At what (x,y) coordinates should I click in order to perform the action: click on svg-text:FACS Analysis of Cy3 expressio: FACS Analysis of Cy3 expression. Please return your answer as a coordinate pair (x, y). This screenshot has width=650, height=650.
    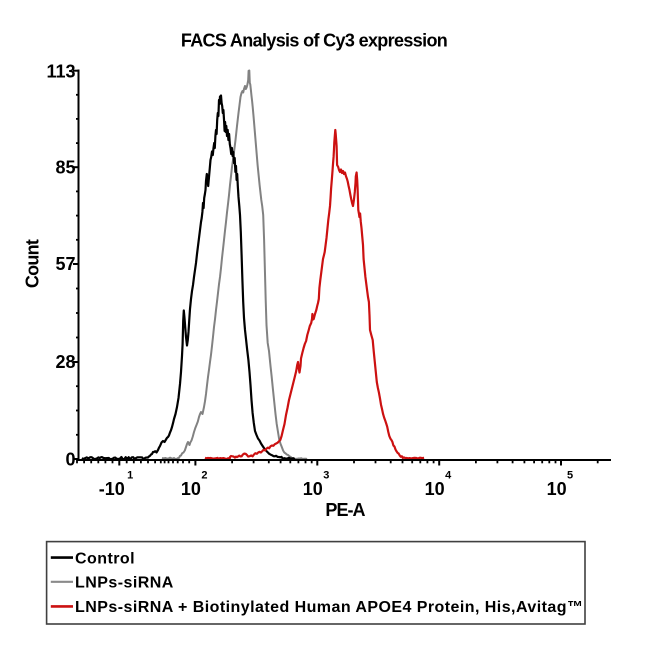
    Looking at the image, I should click on (314, 41).